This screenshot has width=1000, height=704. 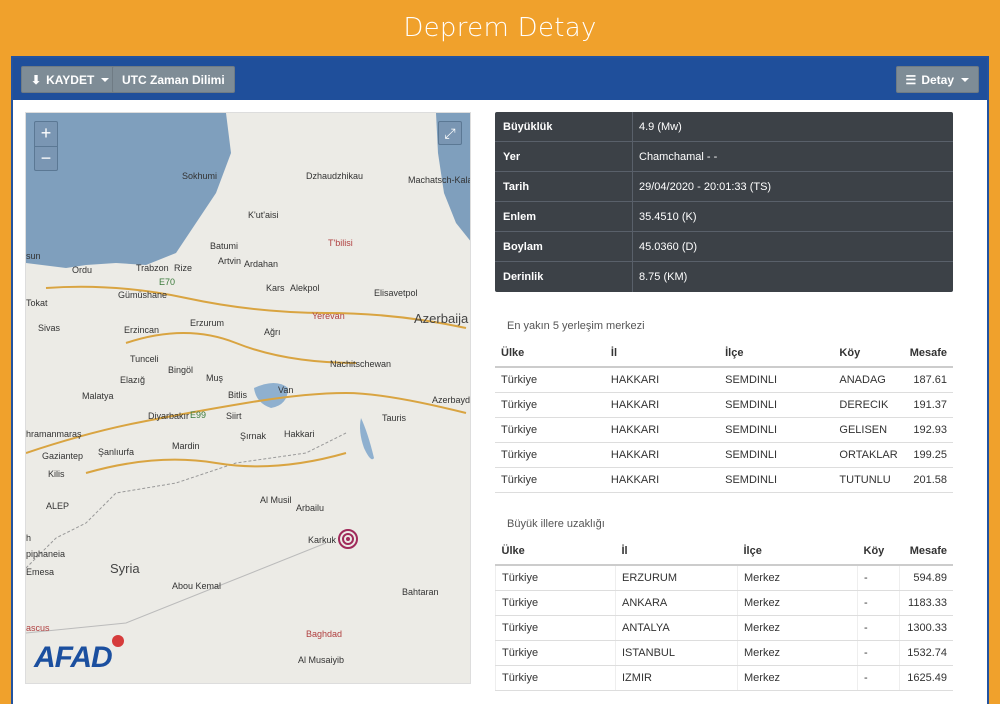 I want to click on info-value: 8.75 (KM), so click(x=663, y=277).